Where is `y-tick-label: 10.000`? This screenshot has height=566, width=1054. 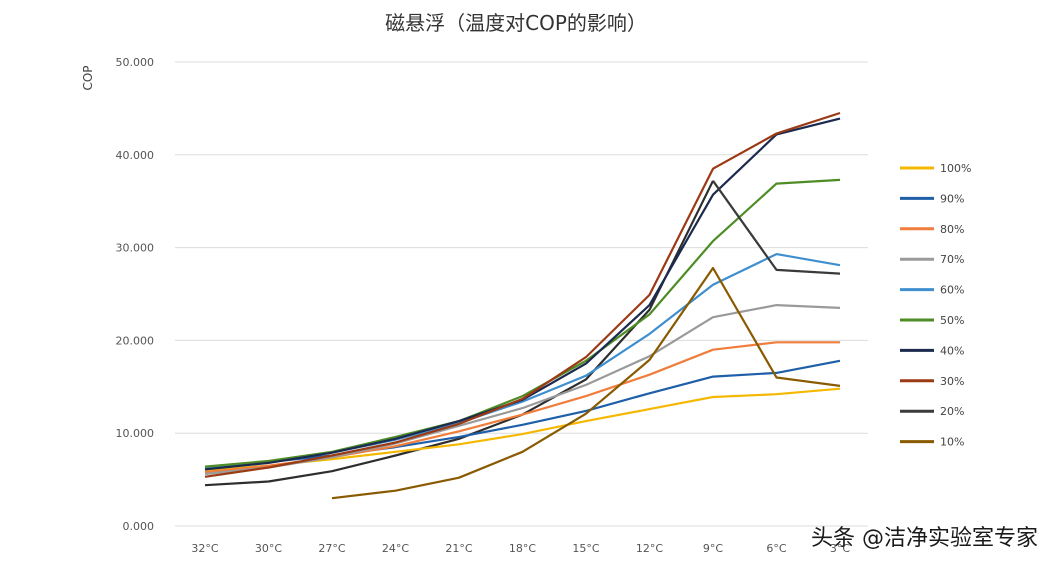 y-tick-label: 10.000 is located at coordinates (135, 433).